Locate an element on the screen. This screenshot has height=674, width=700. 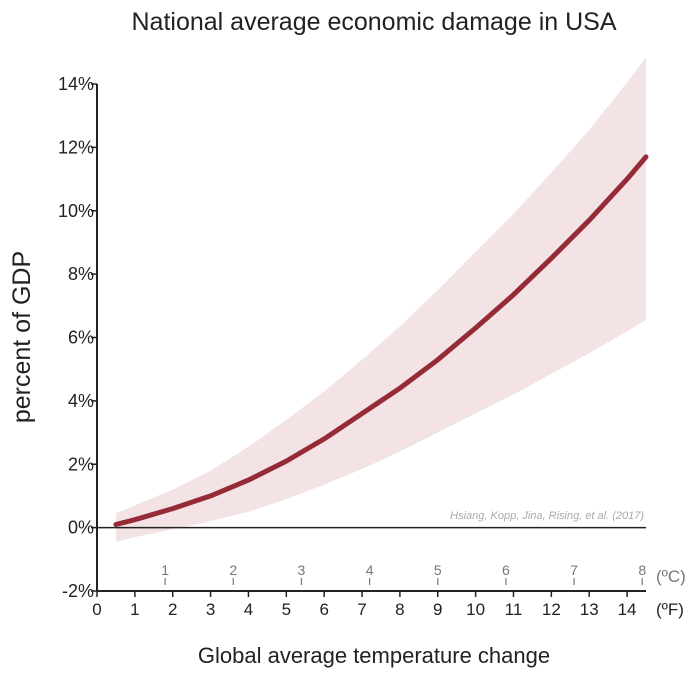
y-tick-label: 8% is located at coordinates (81, 274).